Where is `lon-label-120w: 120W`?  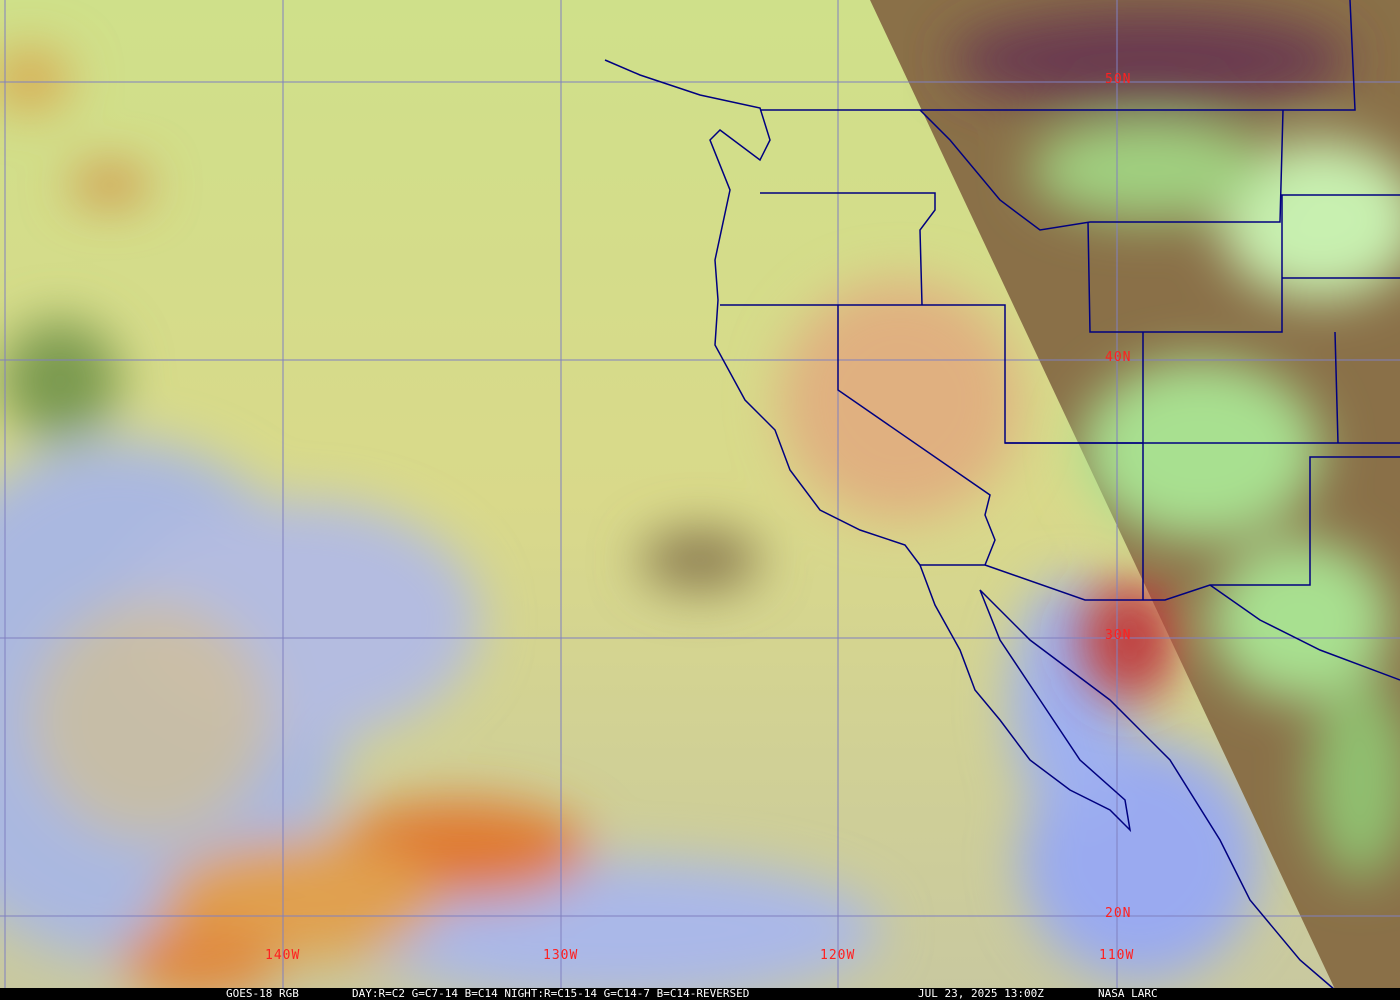
lon-label-120w: 120W is located at coordinates (838, 955).